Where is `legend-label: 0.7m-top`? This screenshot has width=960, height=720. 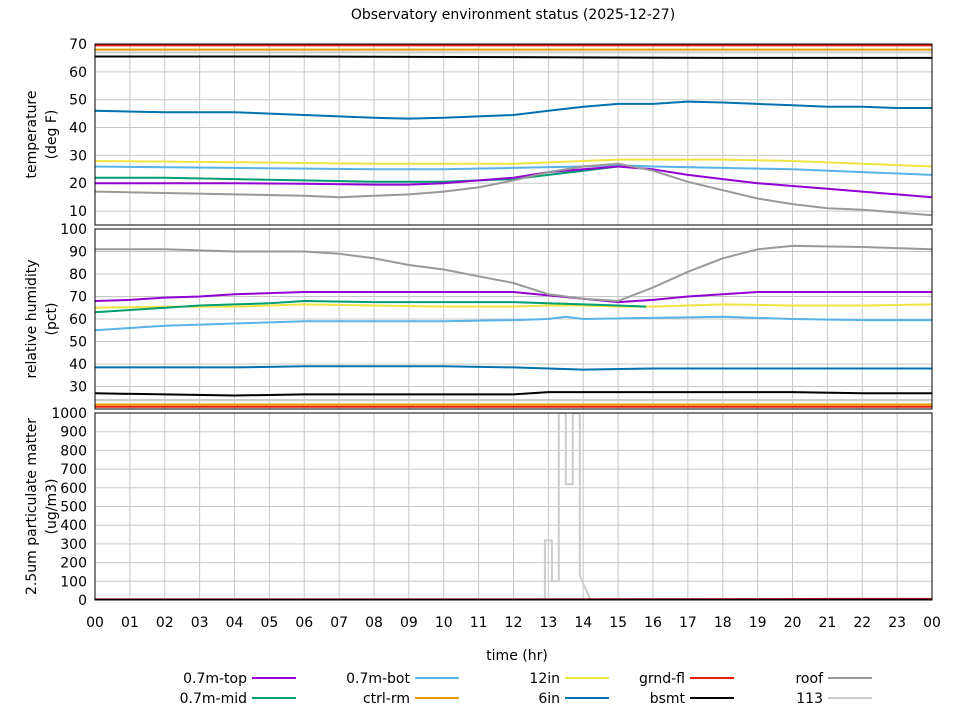
legend-label: 0.7m-top is located at coordinates (215, 679).